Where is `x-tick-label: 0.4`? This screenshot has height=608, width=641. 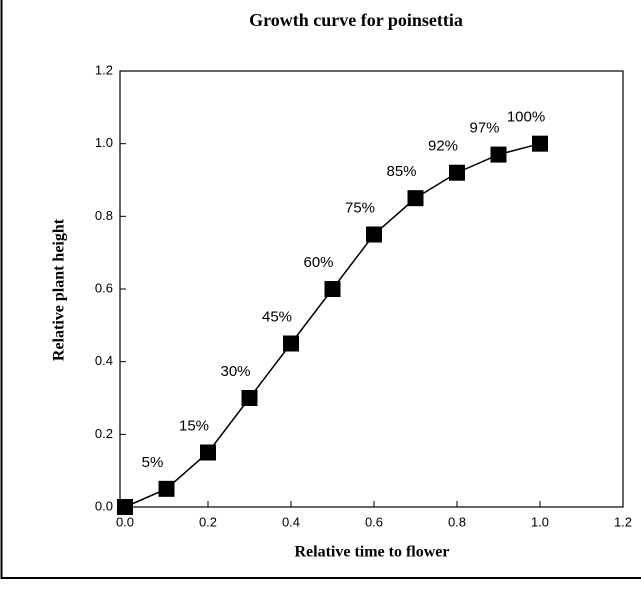
x-tick-label: 0.4 is located at coordinates (291, 521).